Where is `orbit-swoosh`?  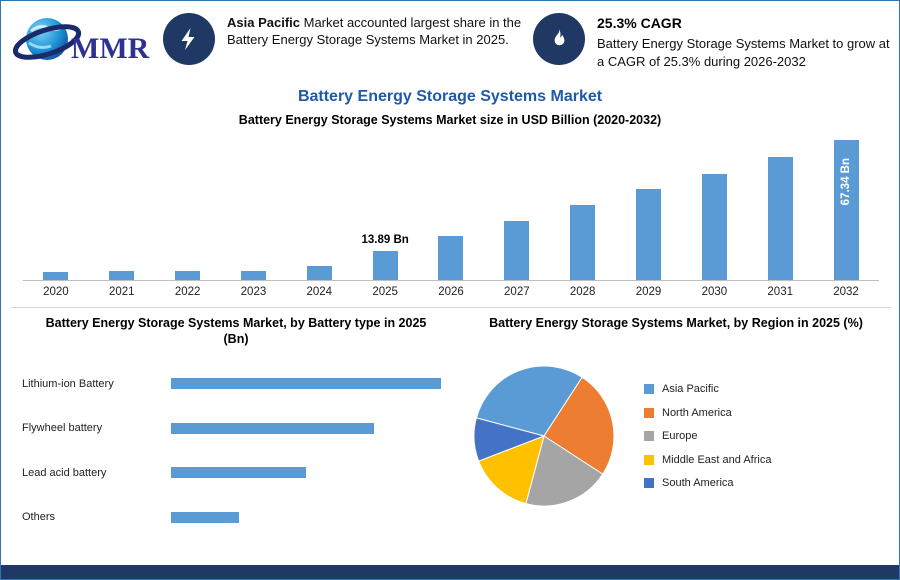
orbit-swoosh is located at coordinates (47, 42).